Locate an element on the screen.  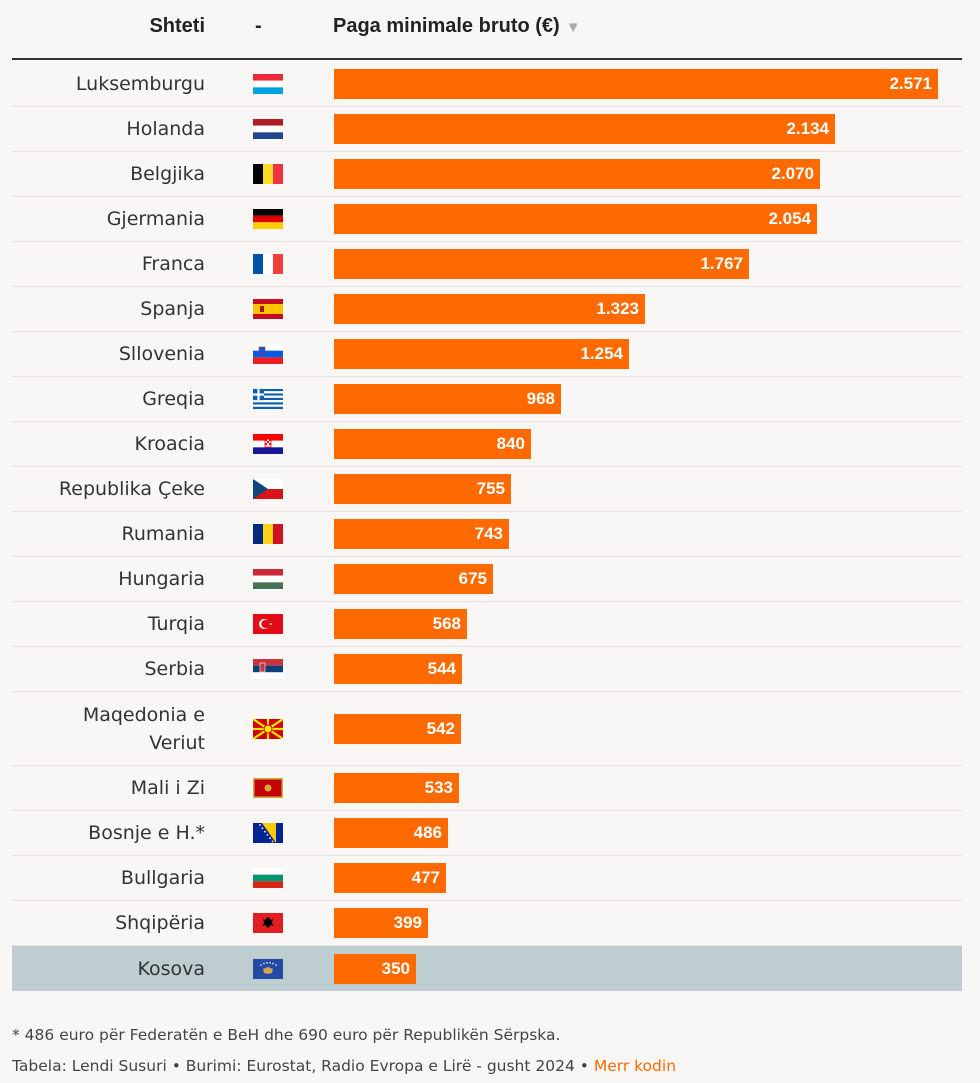
hungary-flag-icon is located at coordinates (268, 579).